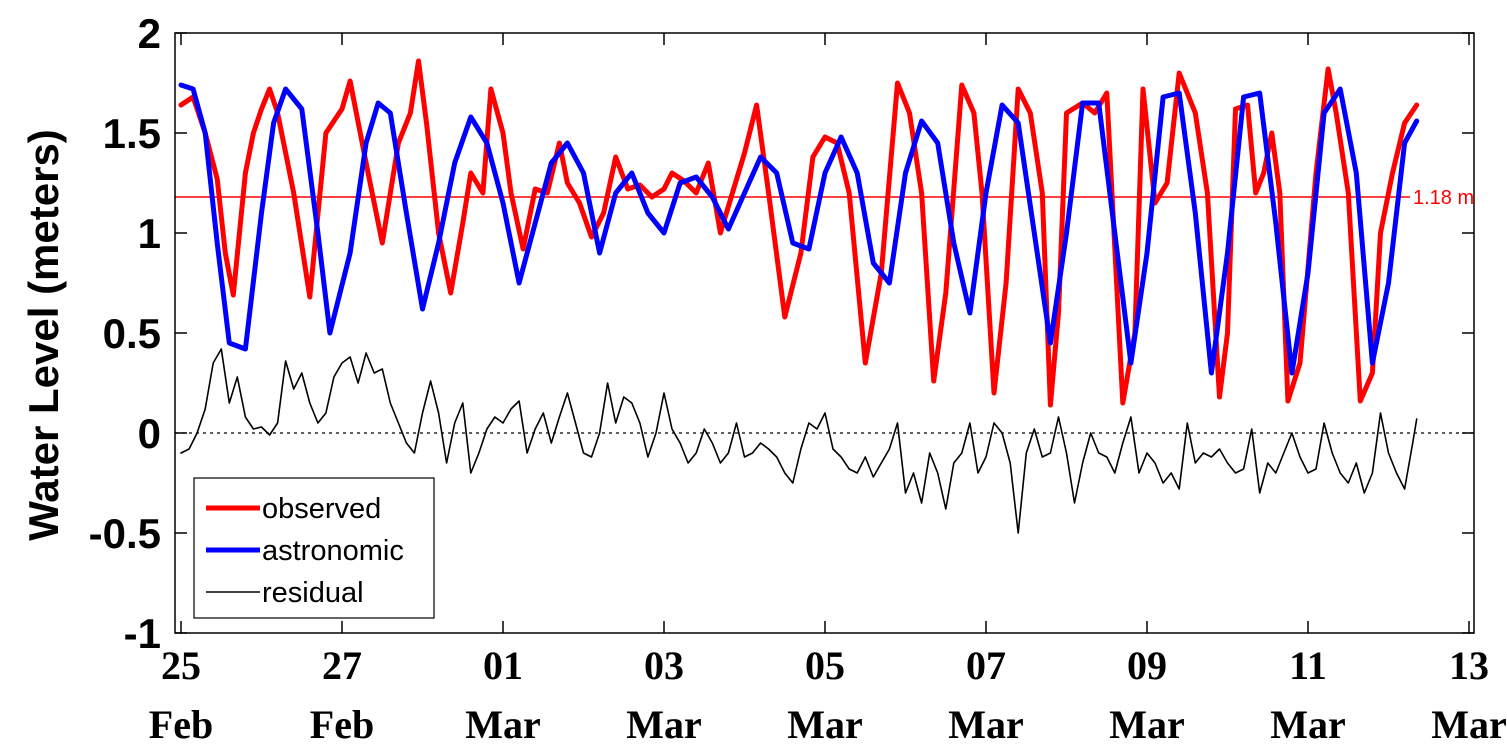  I want to click on x-tick-day-label: 11, so click(1308, 665).